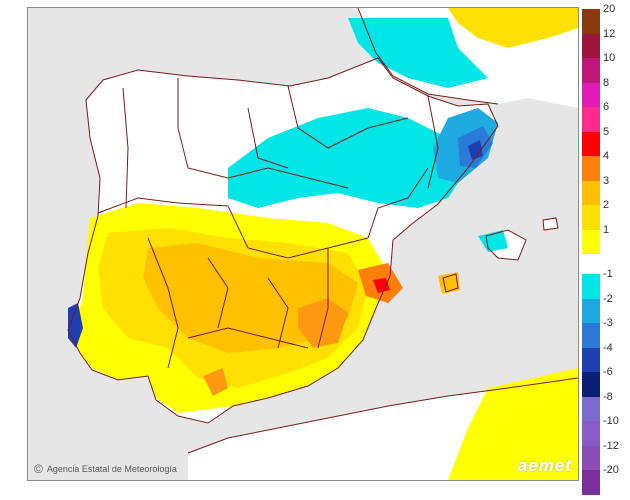  Describe the element at coordinates (609, 58) in the screenshot. I see `legend-label: 10` at that location.